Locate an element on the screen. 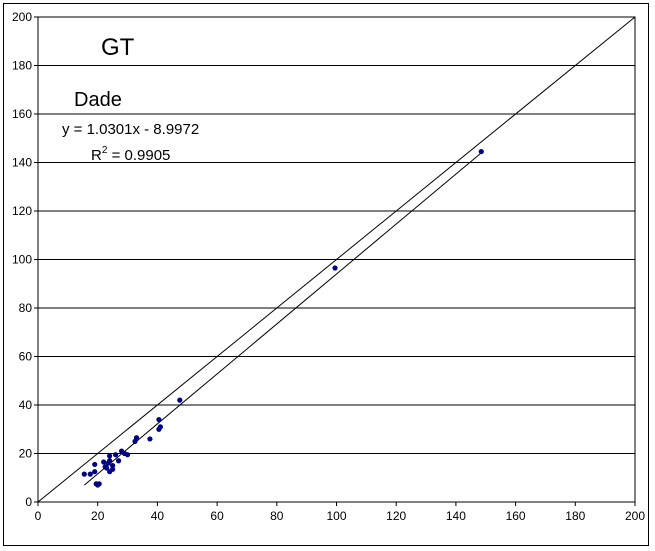  x-tick-label-120: 120 is located at coordinates (396, 516).